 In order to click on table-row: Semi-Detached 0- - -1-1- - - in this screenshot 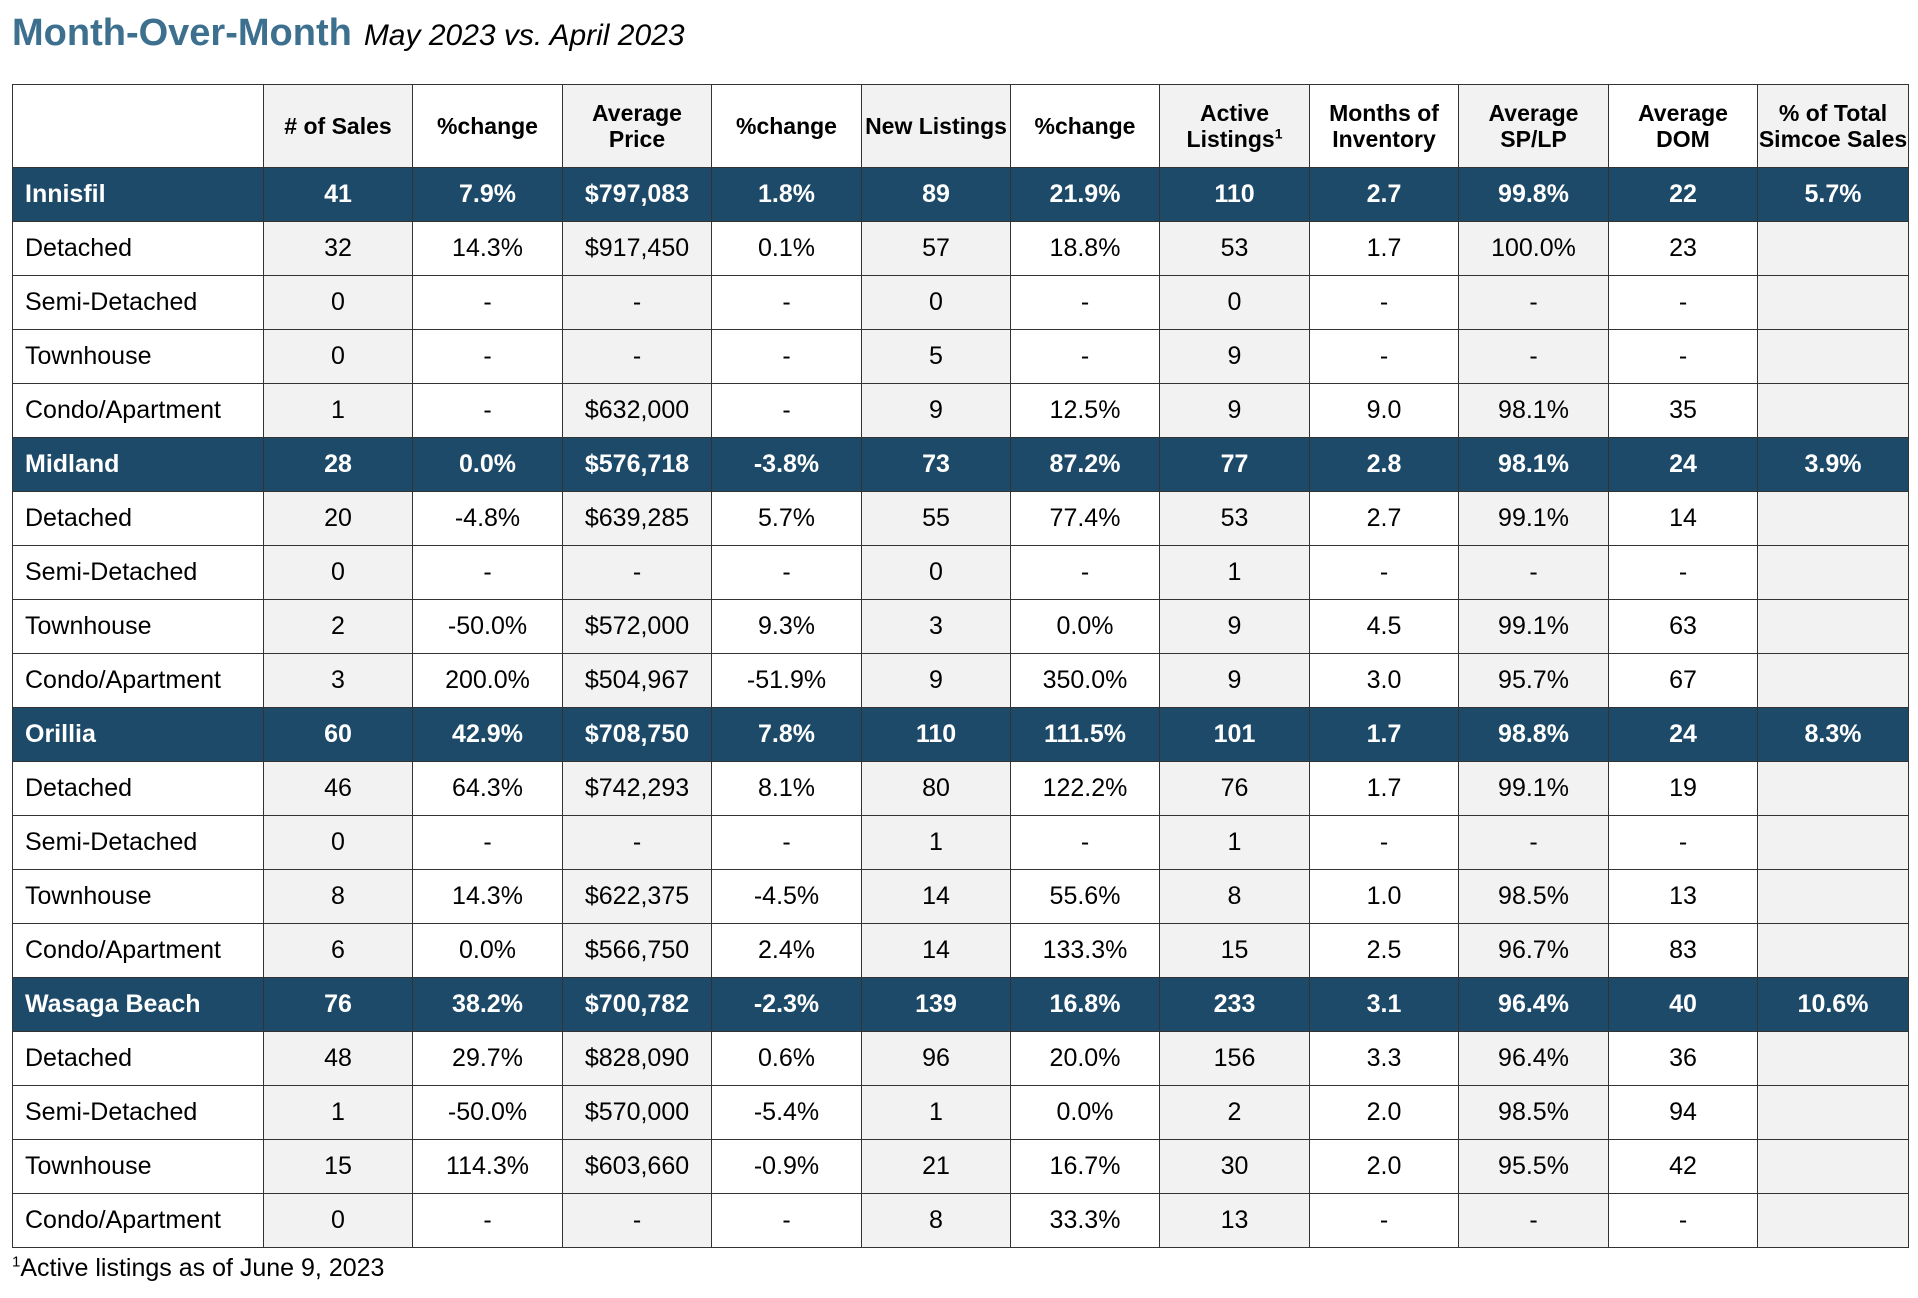, I will do `click(960, 842)`.